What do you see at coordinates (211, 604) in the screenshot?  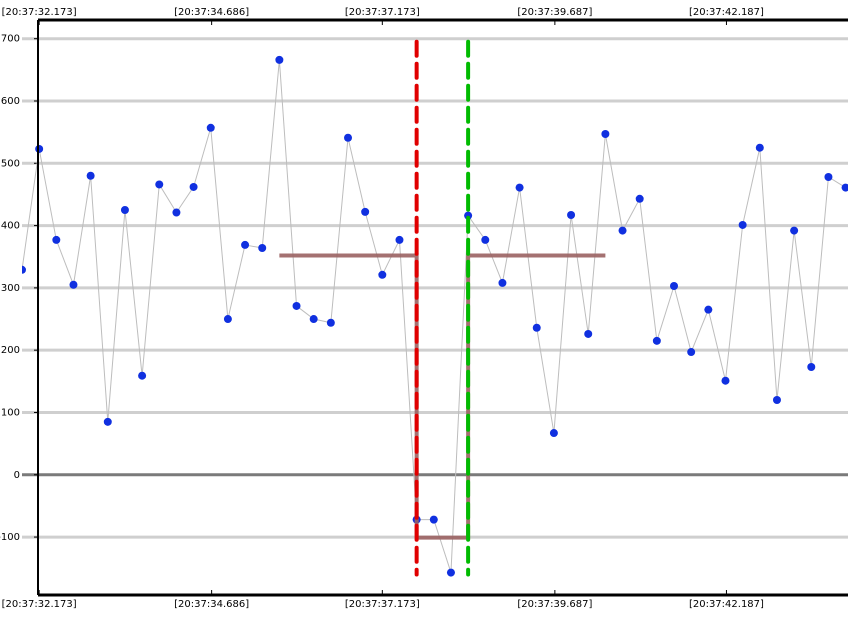 I see `x-tick-label-bottom: [20:37:34.686]` at bounding box center [211, 604].